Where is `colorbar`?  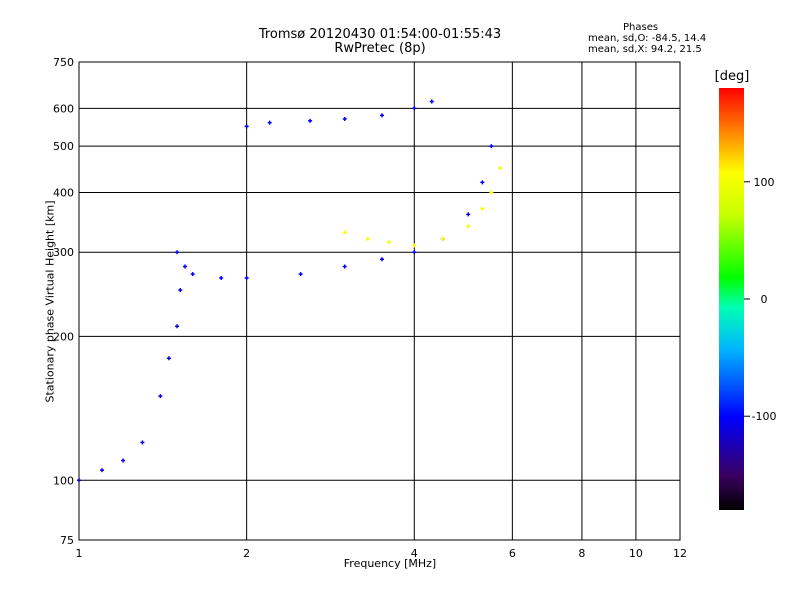 colorbar is located at coordinates (731, 299).